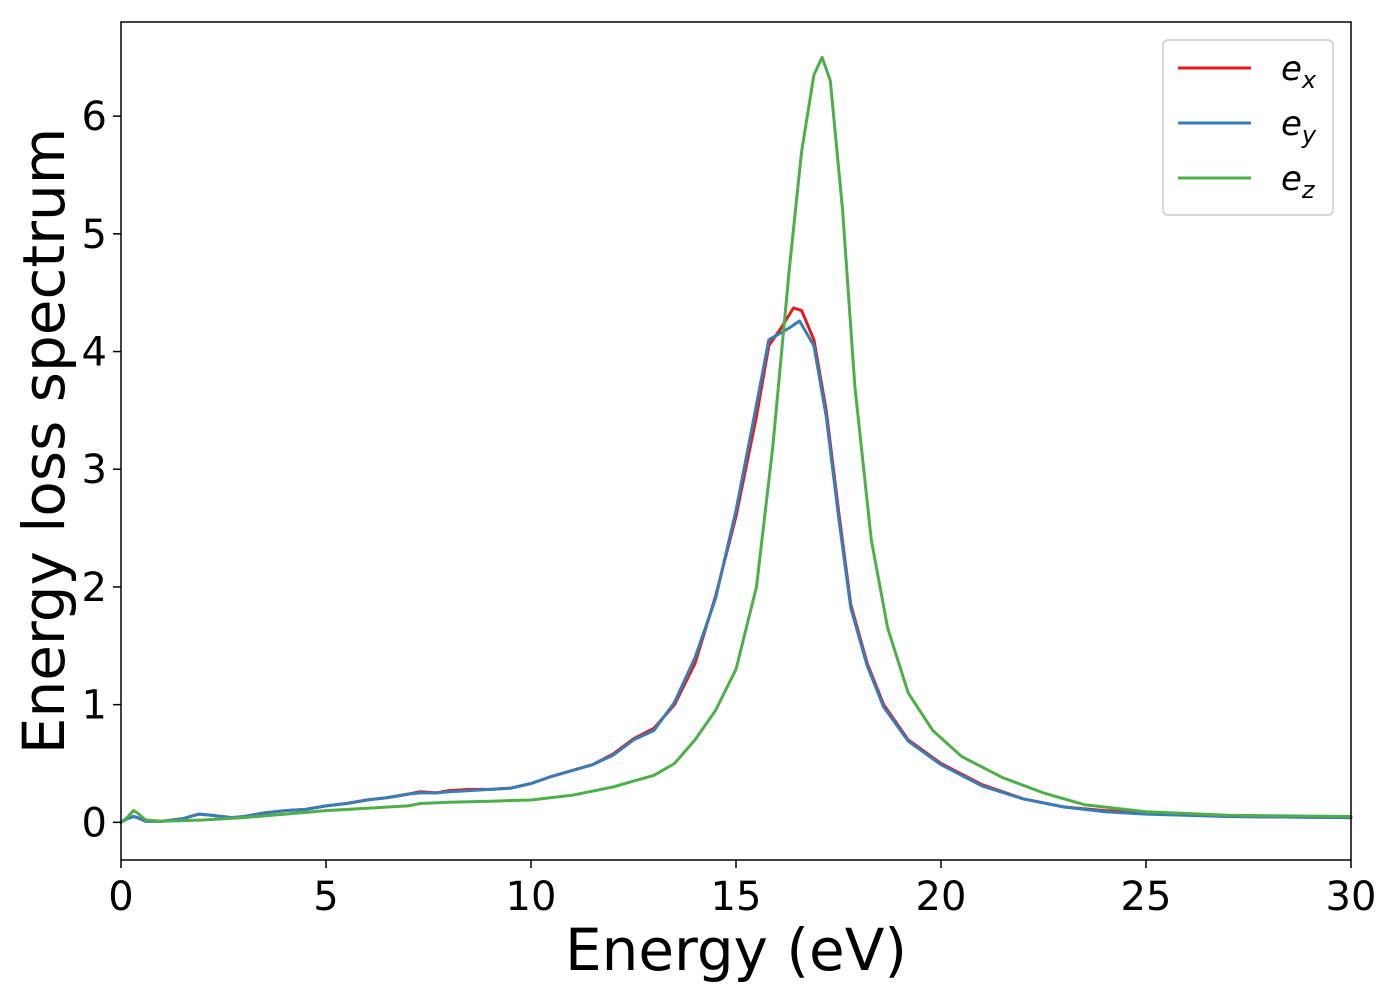 The image size is (1400, 1005). What do you see at coordinates (941, 897) in the screenshot?
I see `x-tick-label: 20` at bounding box center [941, 897].